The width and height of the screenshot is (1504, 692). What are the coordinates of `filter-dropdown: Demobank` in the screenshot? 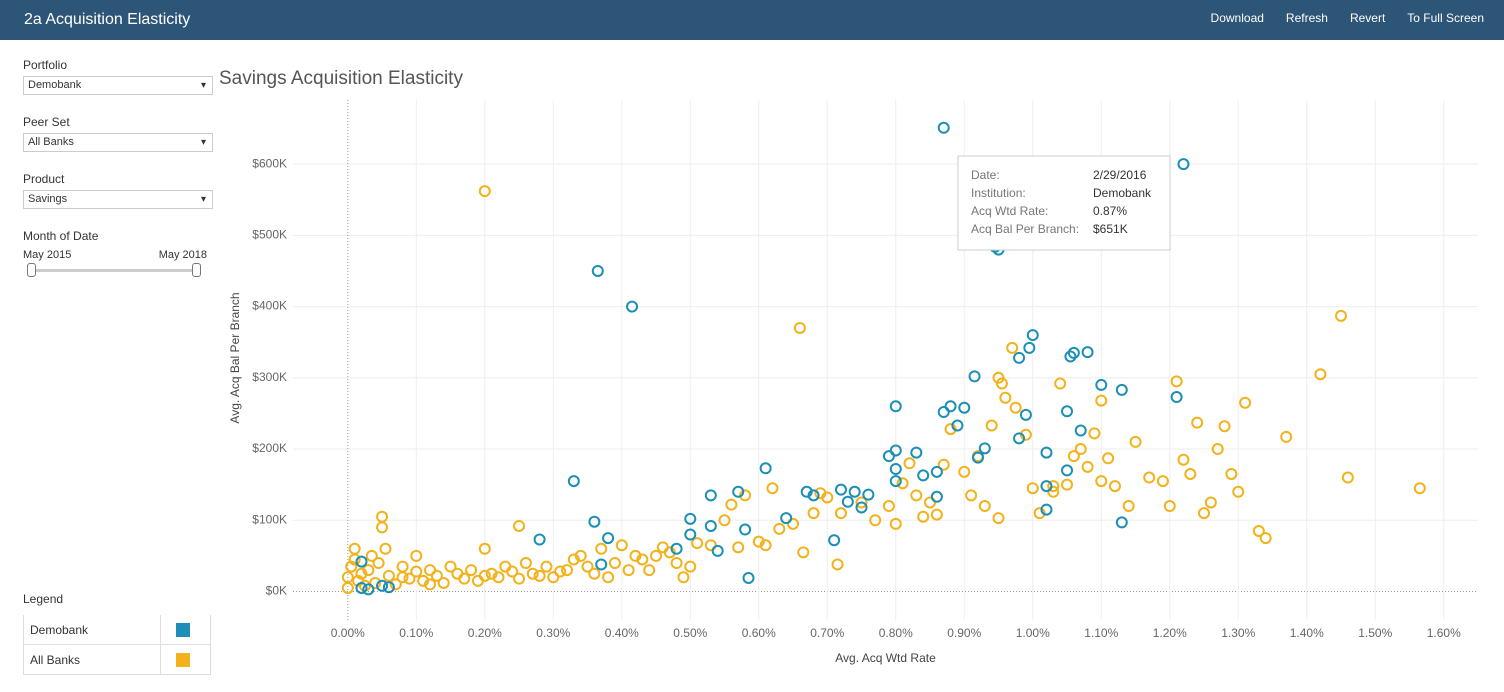 It's located at (118, 85).